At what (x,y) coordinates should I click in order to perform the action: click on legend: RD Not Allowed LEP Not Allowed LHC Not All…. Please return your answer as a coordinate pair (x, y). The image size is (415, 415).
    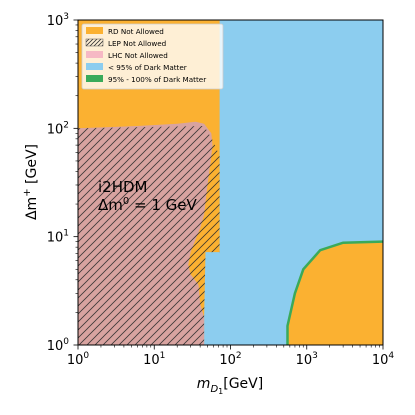
    Looking at the image, I should click on (152, 56).